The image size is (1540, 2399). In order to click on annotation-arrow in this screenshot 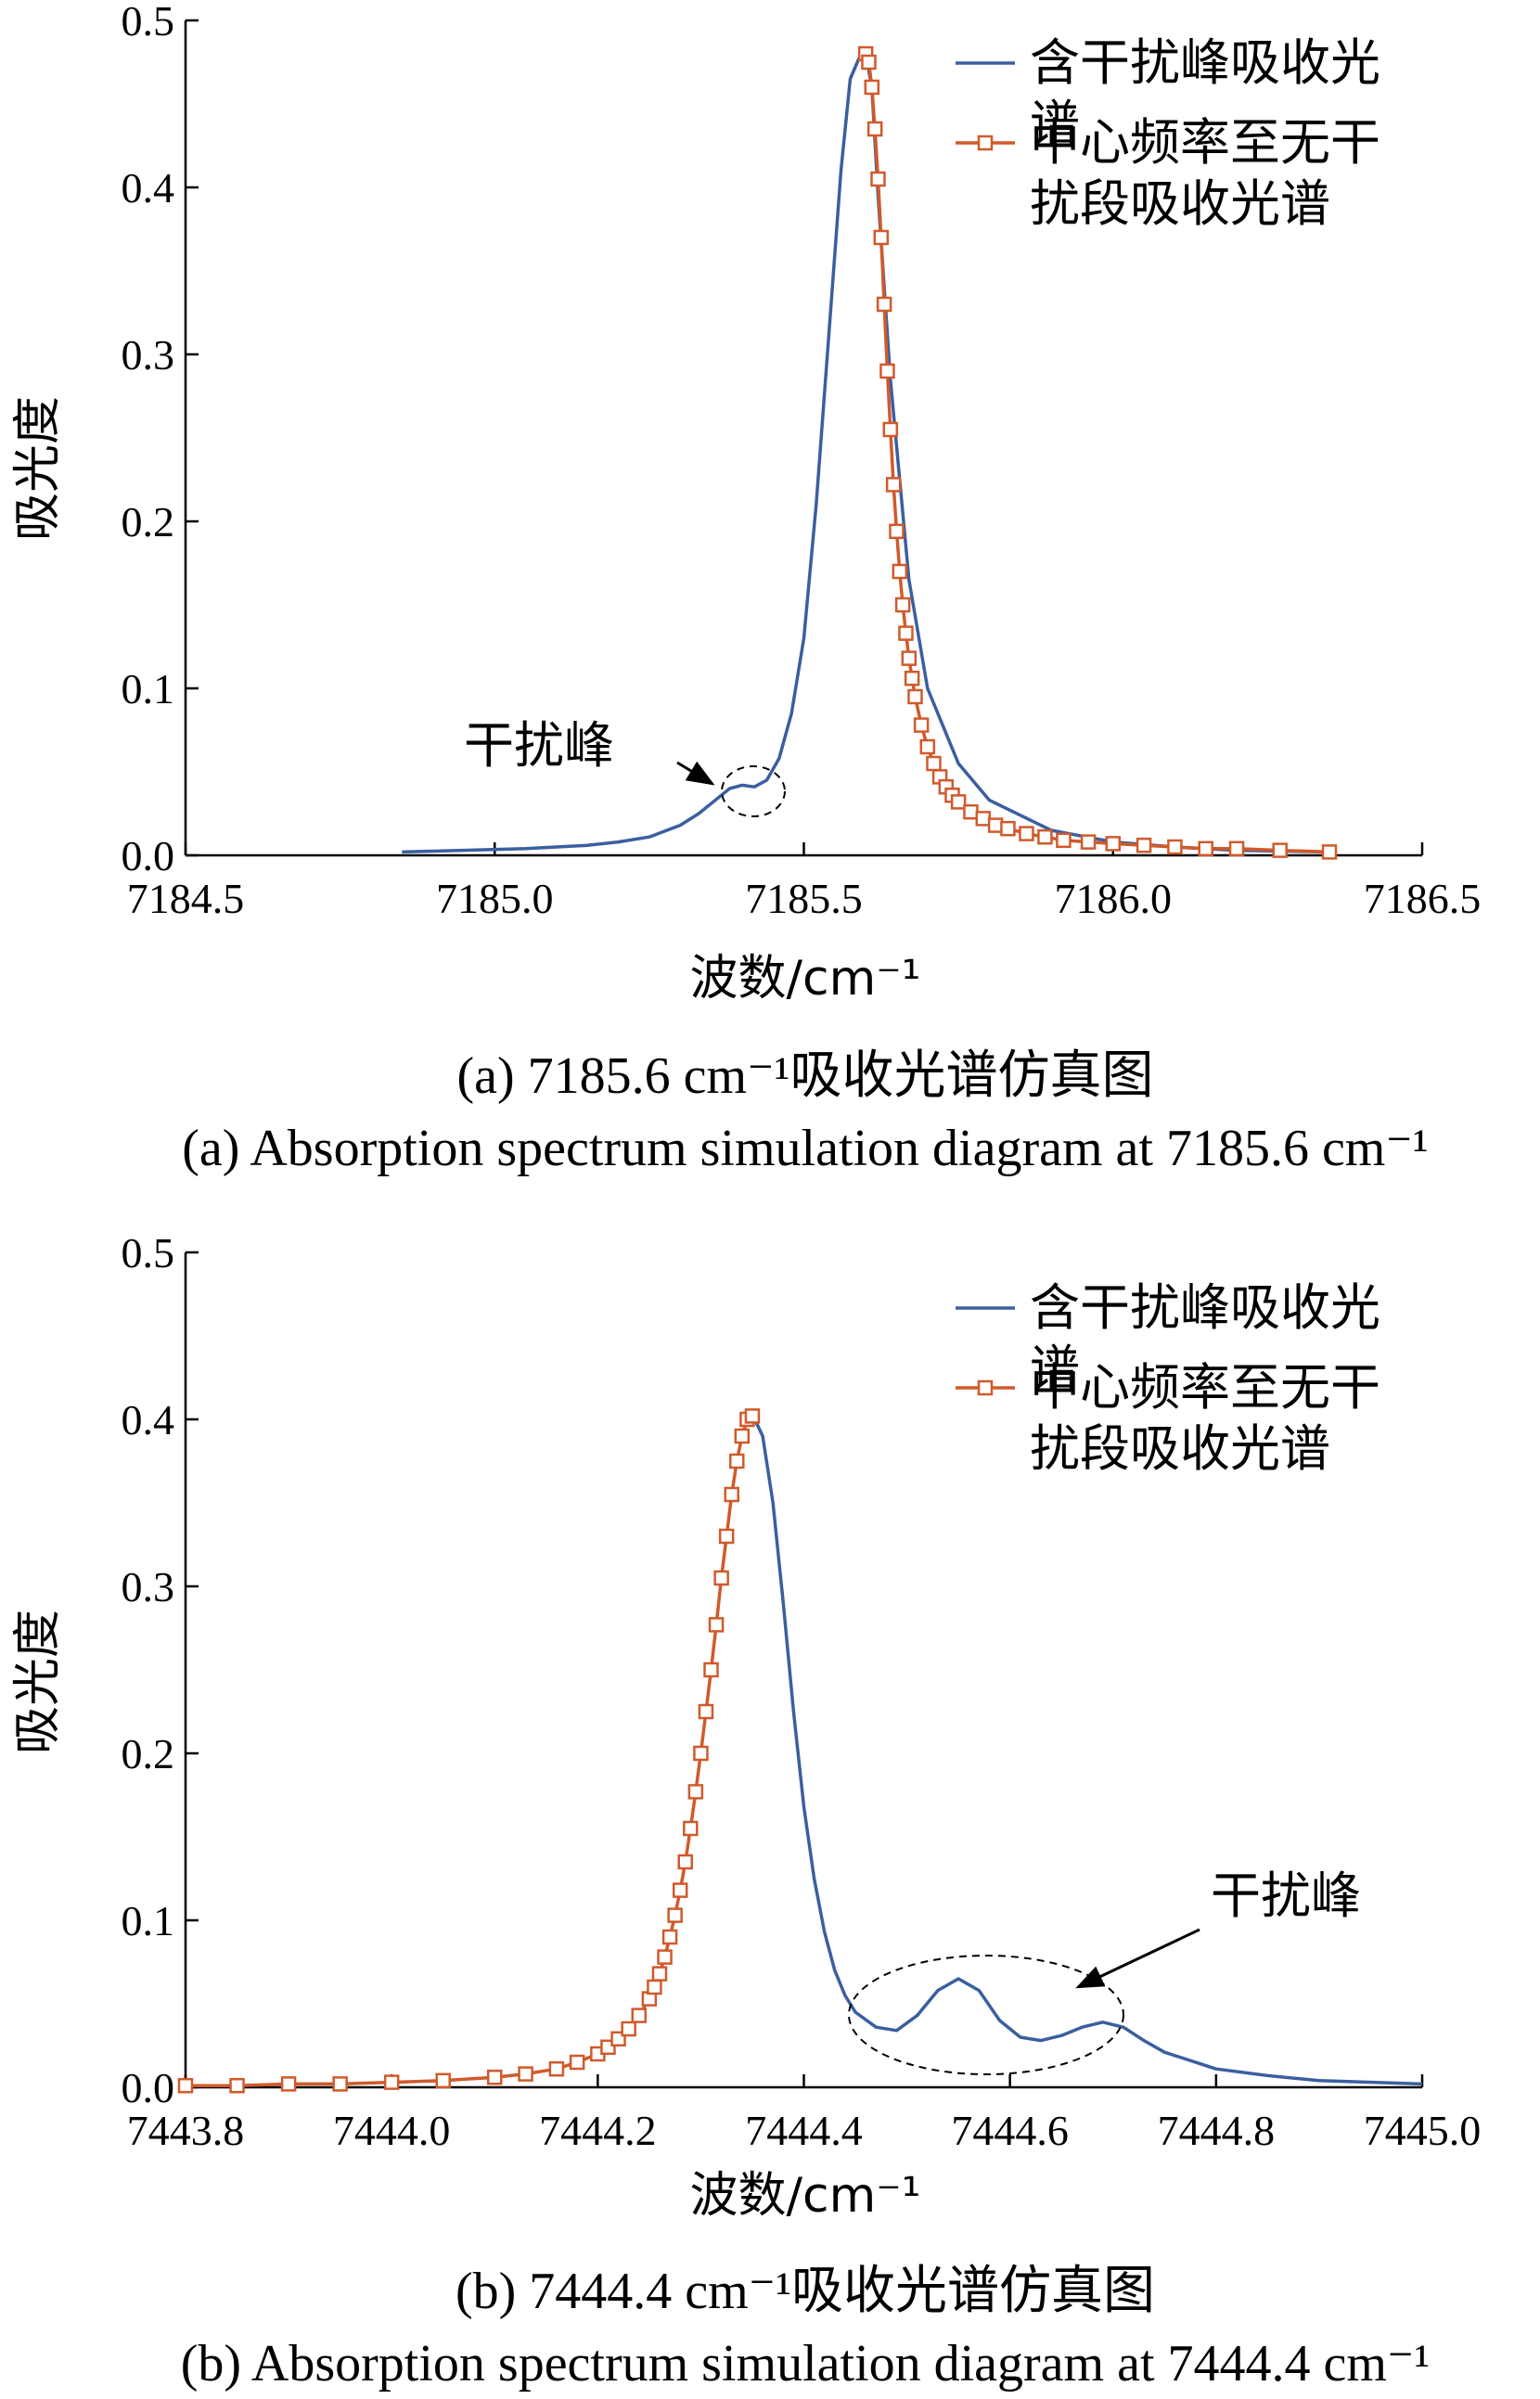, I will do `click(1137, 1959)`.